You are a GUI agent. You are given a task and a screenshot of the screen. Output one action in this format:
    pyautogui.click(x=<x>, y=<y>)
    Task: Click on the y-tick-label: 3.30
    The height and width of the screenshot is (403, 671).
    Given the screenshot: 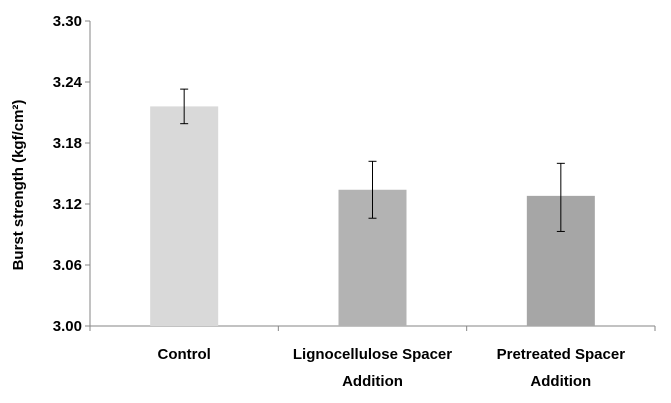 What is the action you would take?
    pyautogui.click(x=67, y=21)
    